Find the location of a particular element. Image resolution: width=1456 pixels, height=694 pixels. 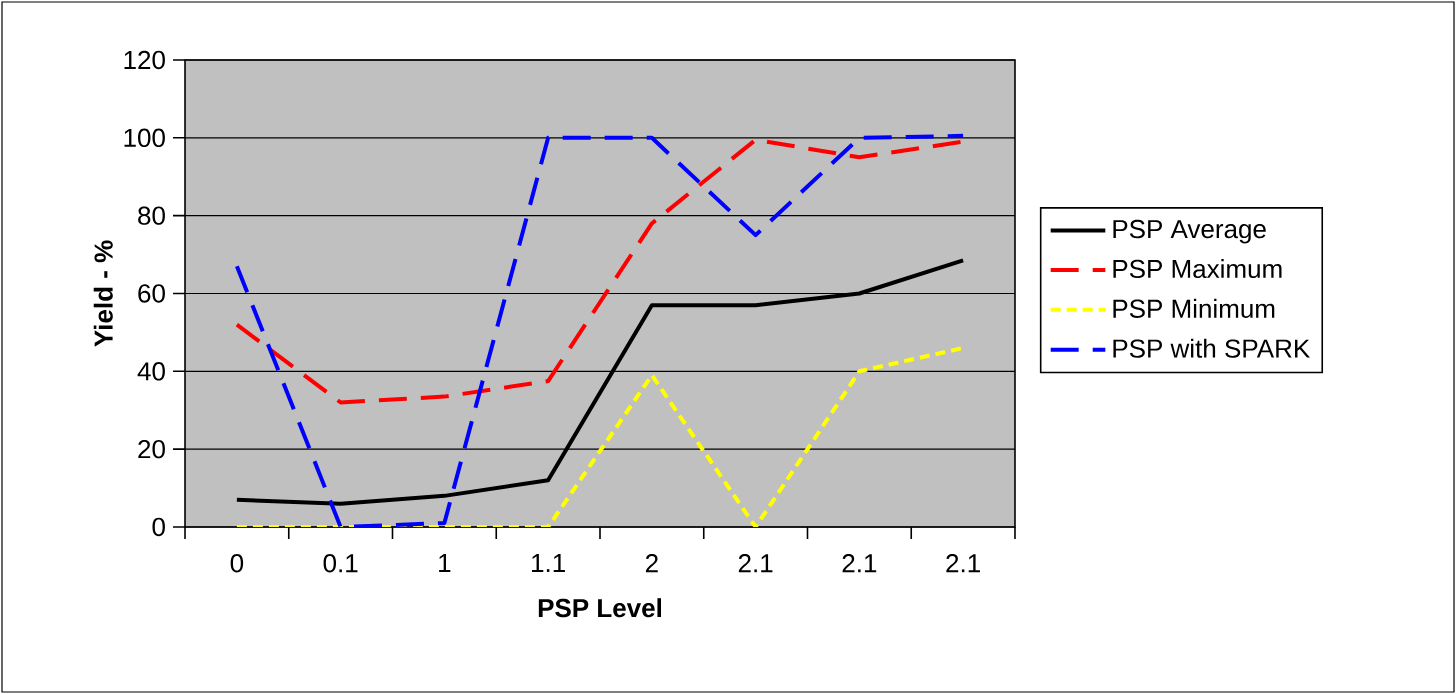

x-tick-label: 0.1 is located at coordinates (340, 563).